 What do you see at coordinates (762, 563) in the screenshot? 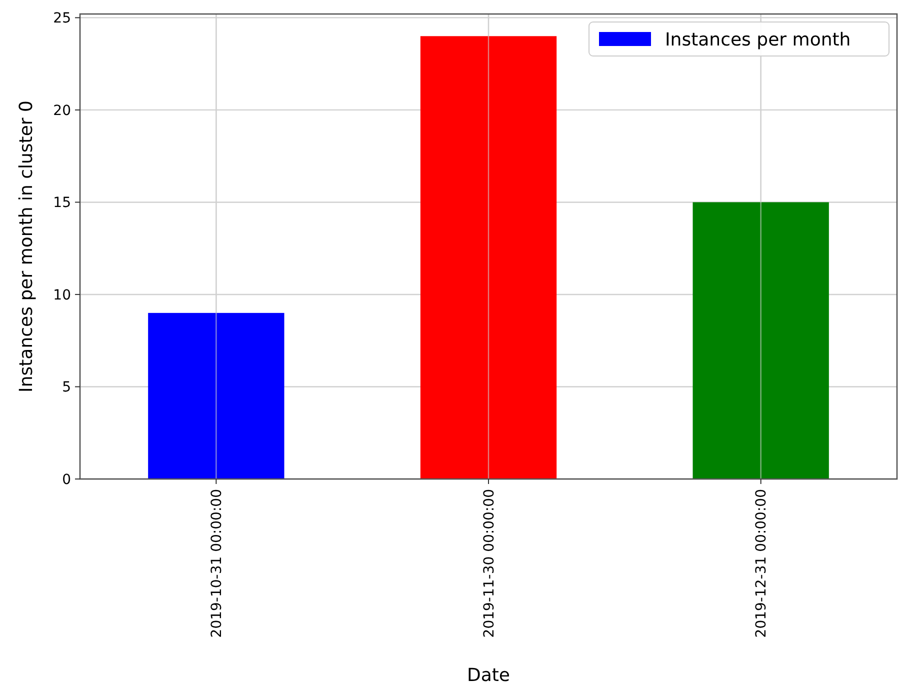
I see `x-tick-label: 2019-12-31 00:00:00` at bounding box center [762, 563].